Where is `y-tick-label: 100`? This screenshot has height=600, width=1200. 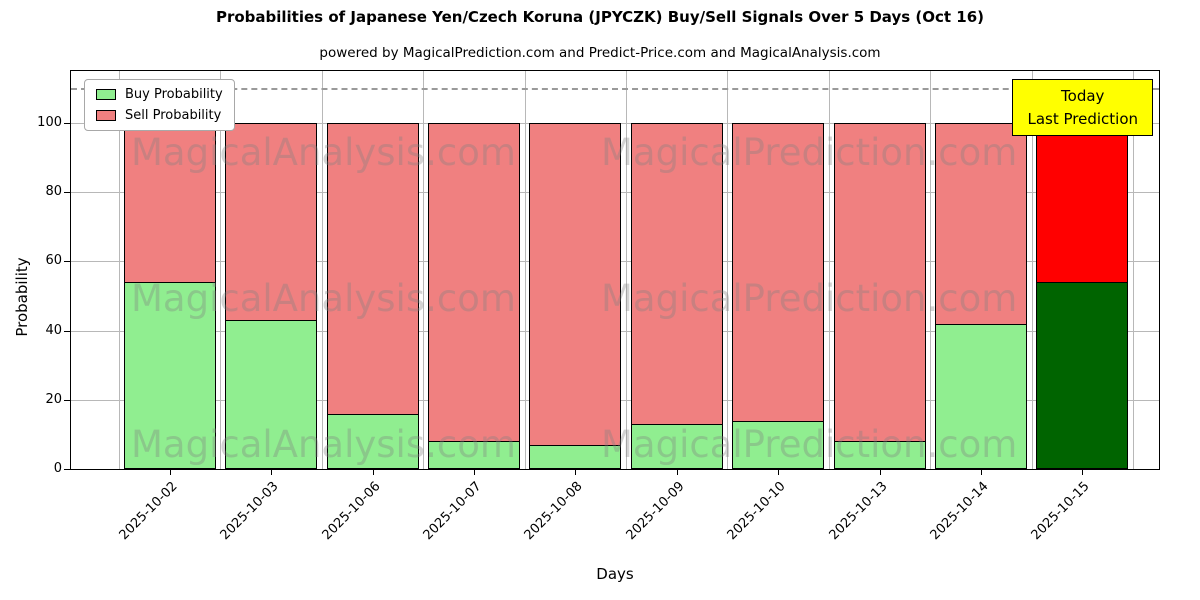
y-tick-label: 100 is located at coordinates (49, 122).